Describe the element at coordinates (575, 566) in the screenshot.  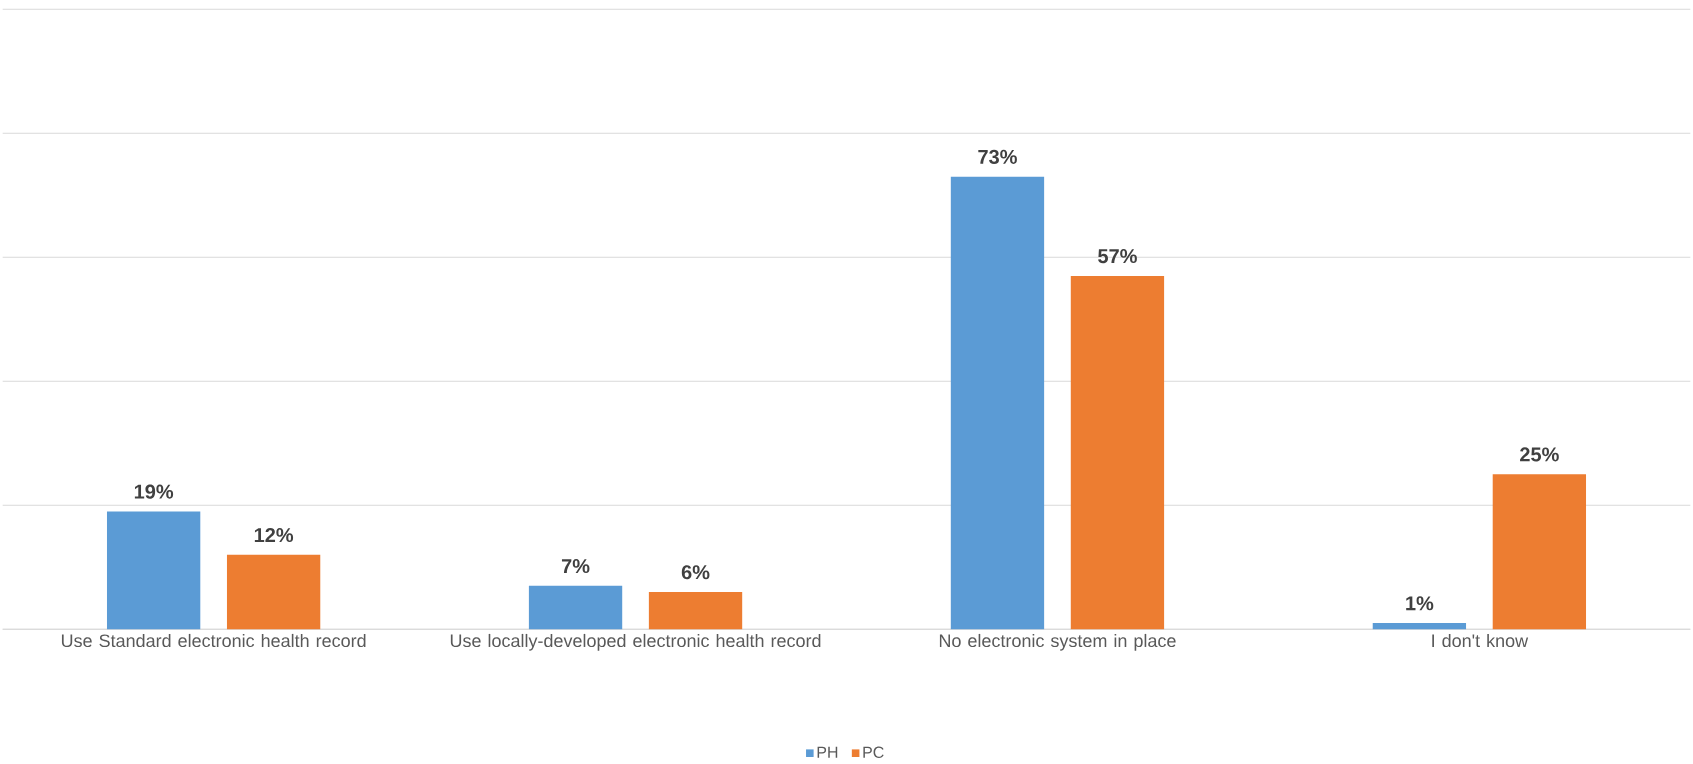
I see `data-label: 7%` at that location.